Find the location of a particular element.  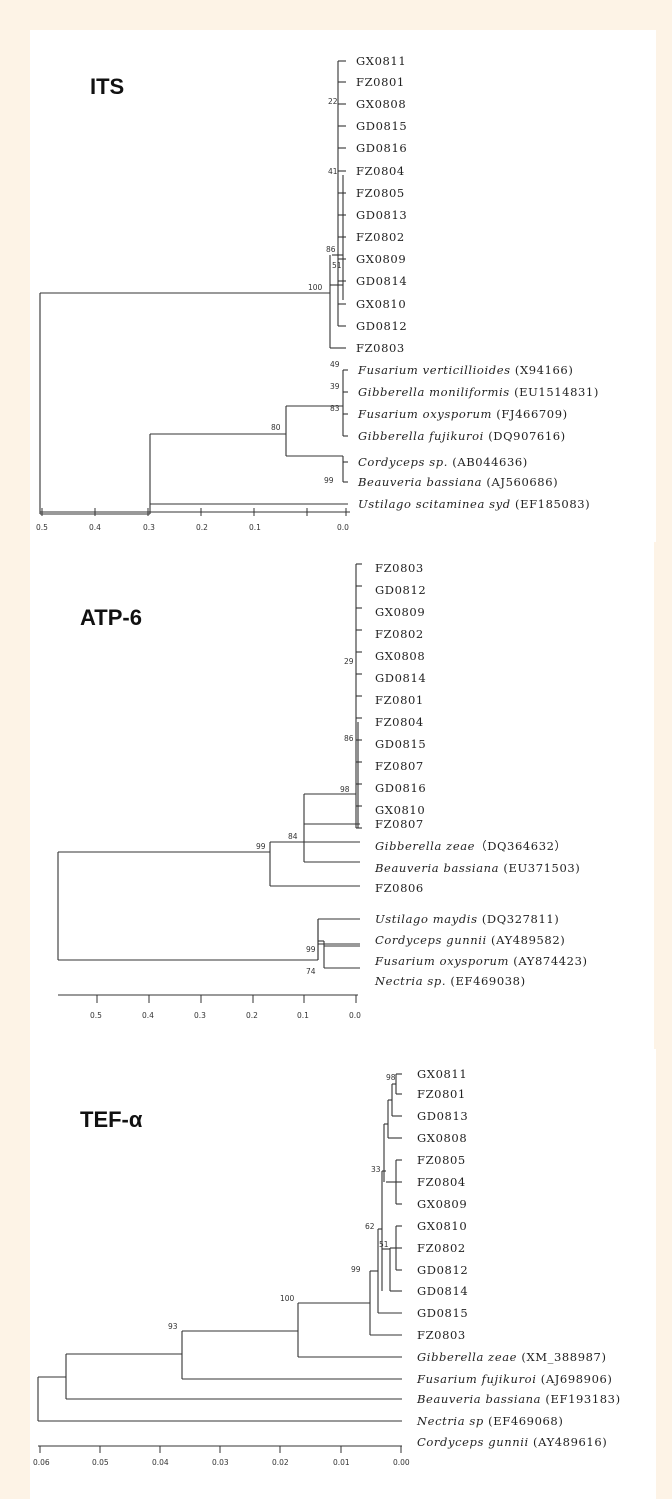

tef-scale-tick: 0.01 is located at coordinates (341, 1462).